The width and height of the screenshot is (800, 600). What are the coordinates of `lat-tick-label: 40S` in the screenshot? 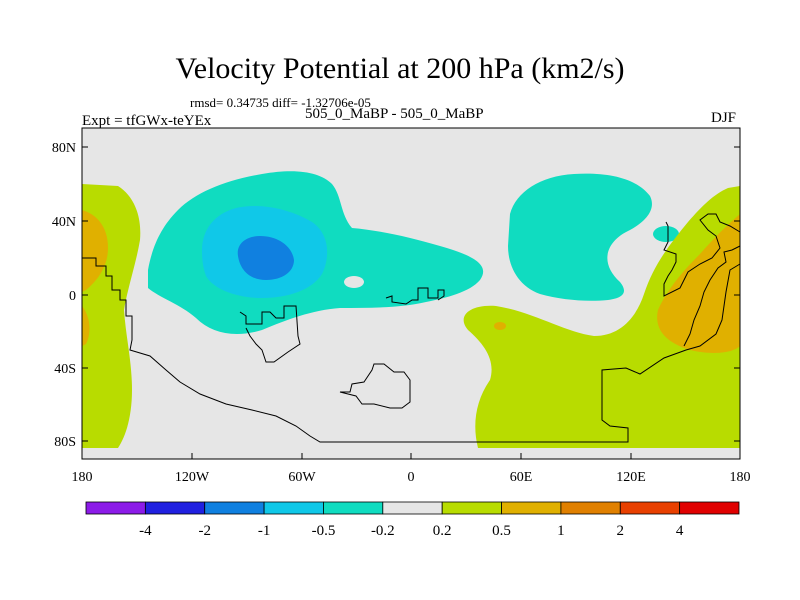 It's located at (65, 369).